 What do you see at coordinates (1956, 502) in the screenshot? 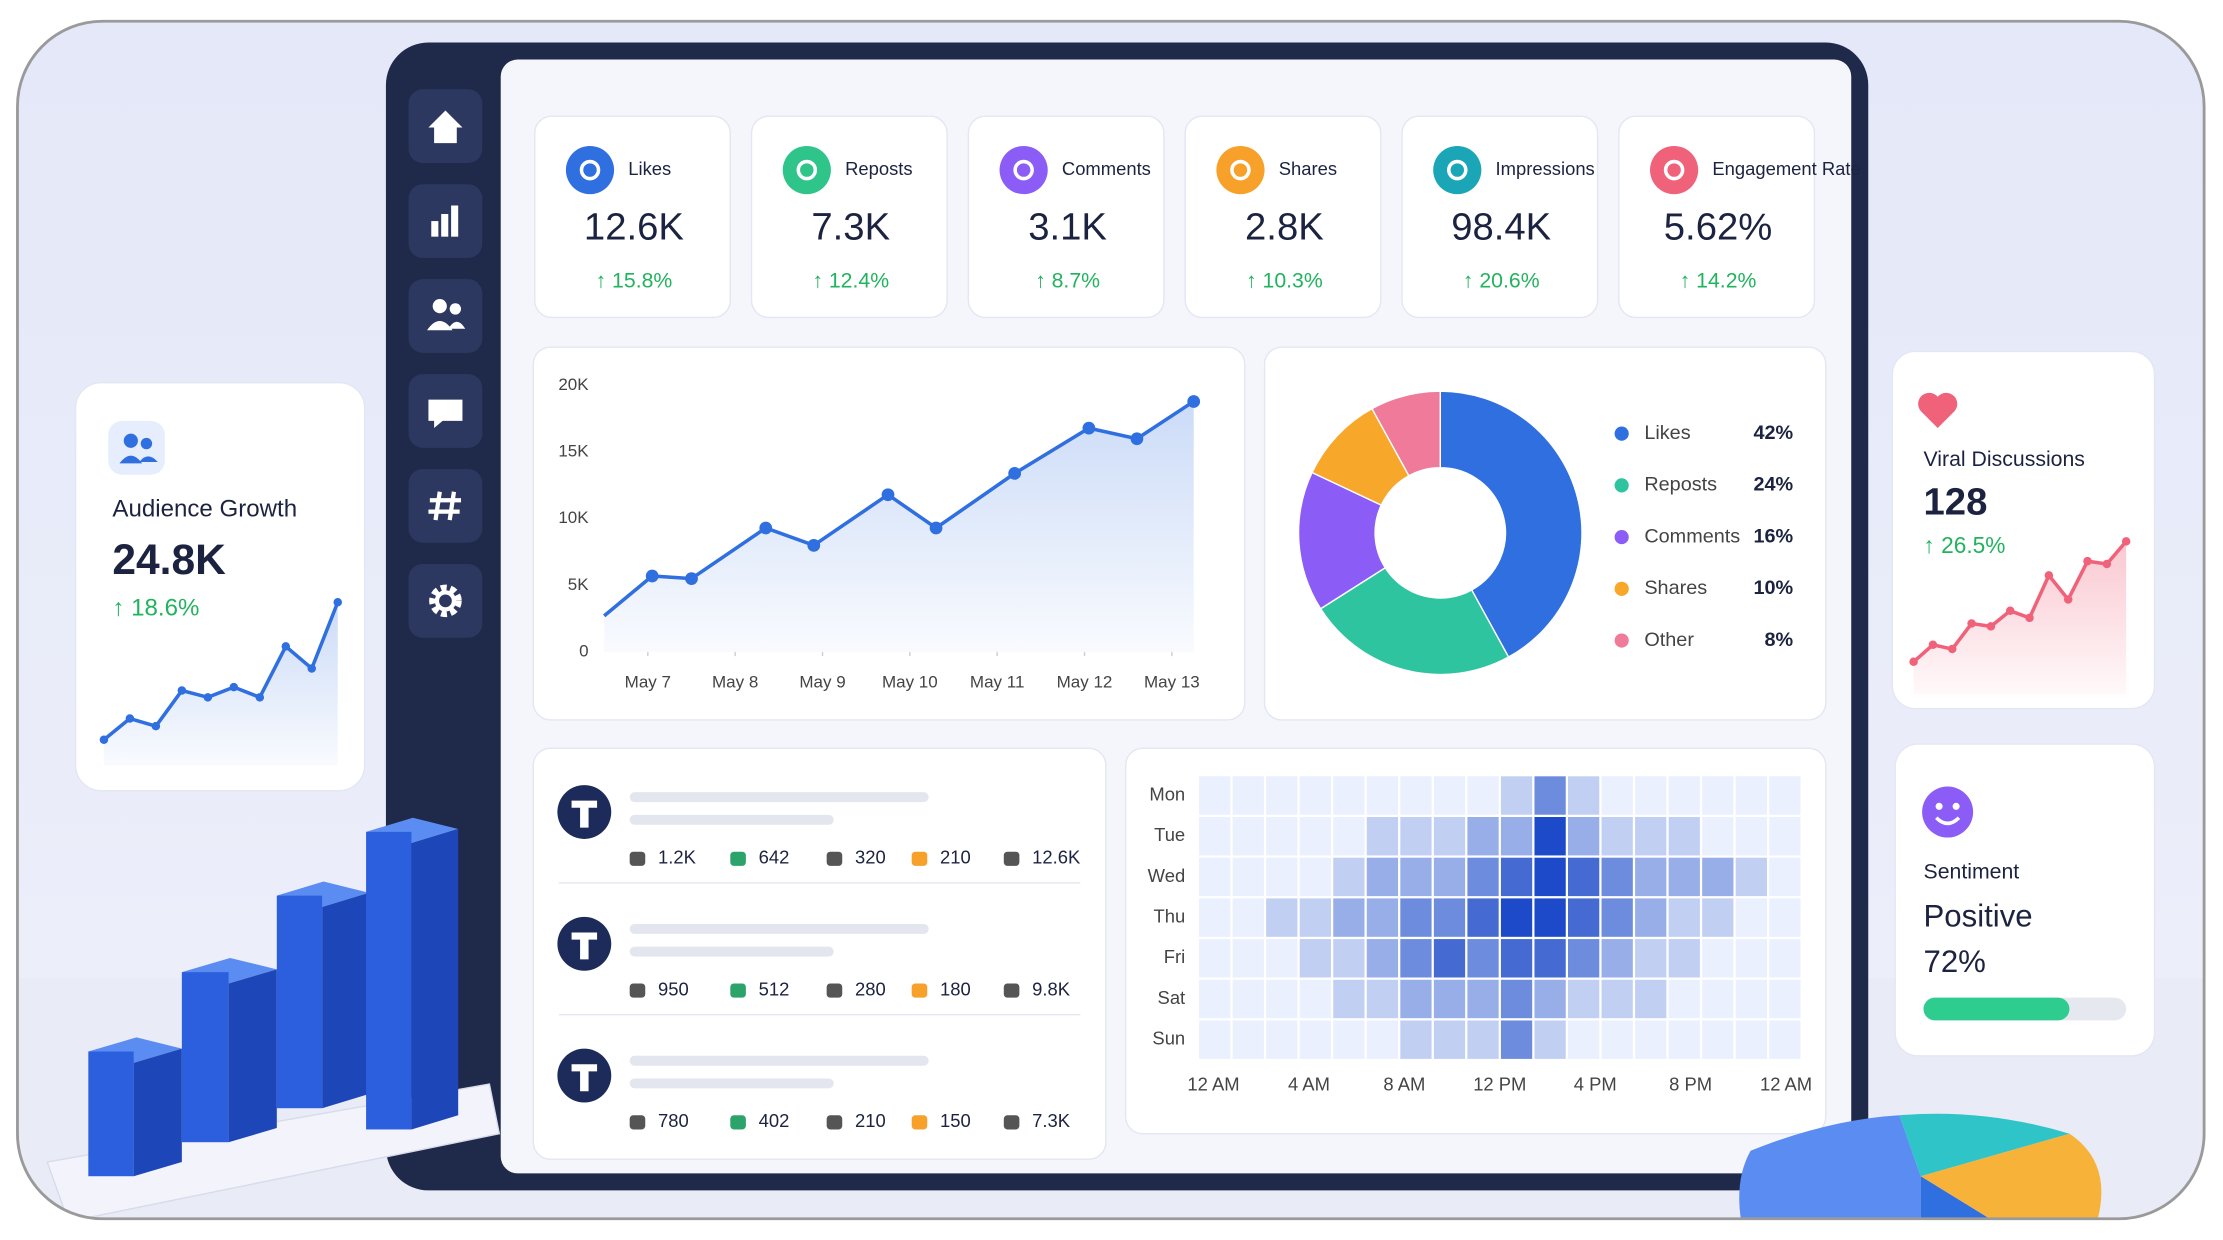
I see `card-value: 128` at bounding box center [1956, 502].